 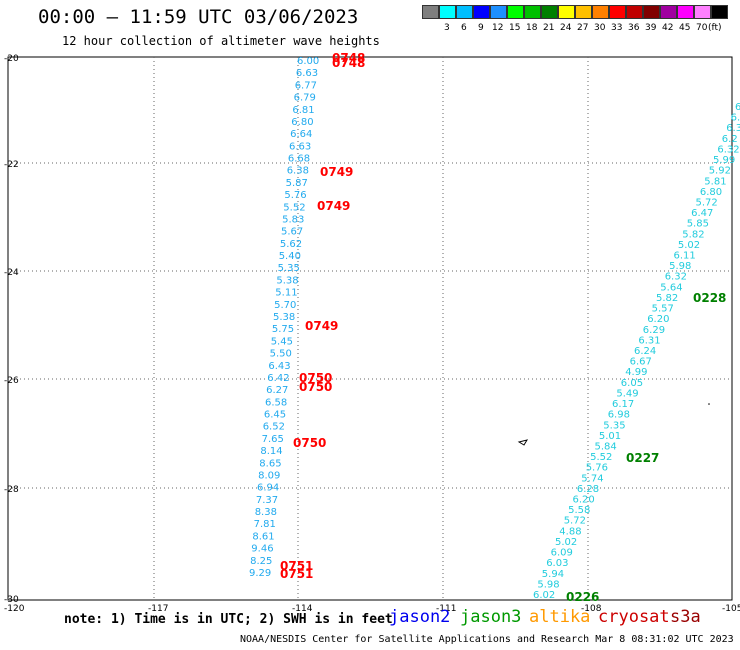 I want to click on scale-label: 42, so click(x=668, y=28).